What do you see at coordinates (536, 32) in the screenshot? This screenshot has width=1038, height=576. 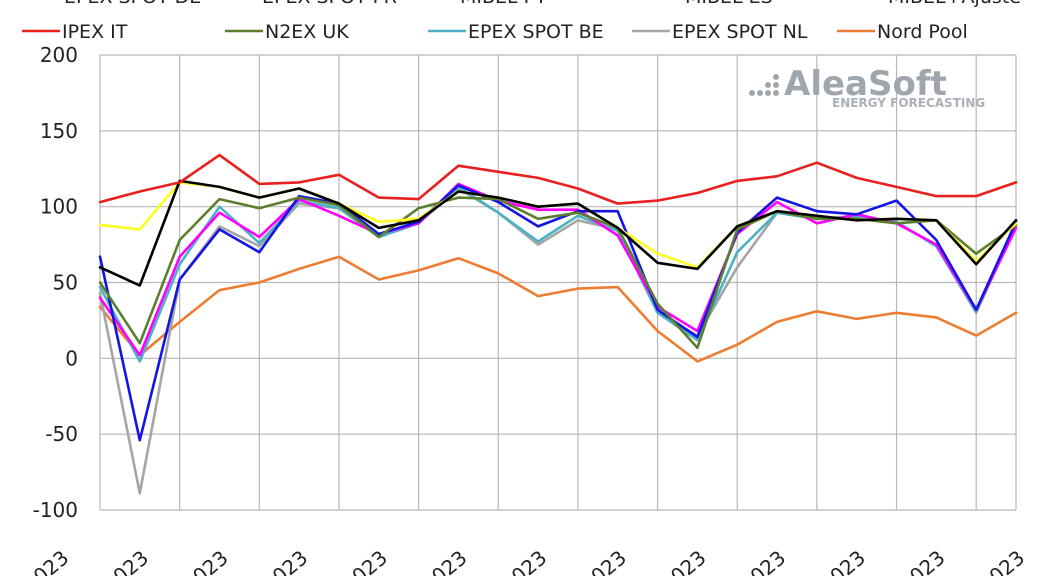 I see `legend-entry: EPEX SPOT BE` at bounding box center [536, 32].